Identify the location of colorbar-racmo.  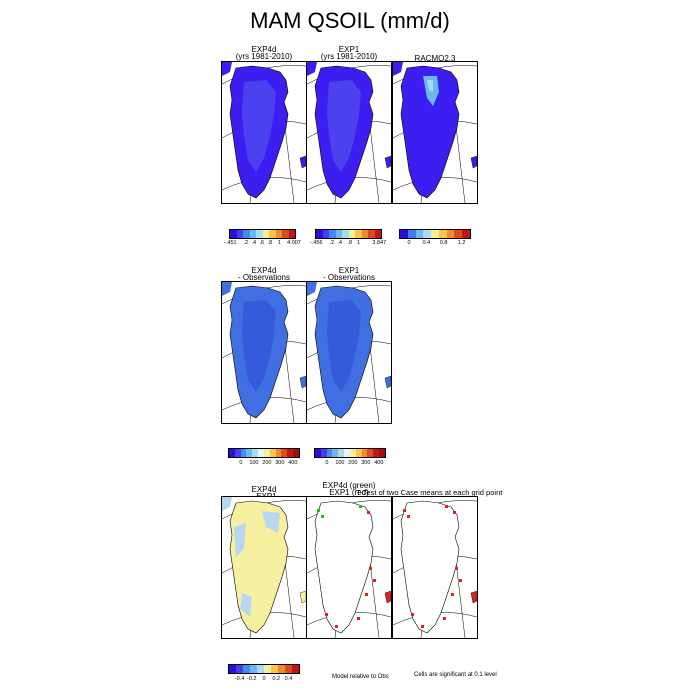
(435, 234).